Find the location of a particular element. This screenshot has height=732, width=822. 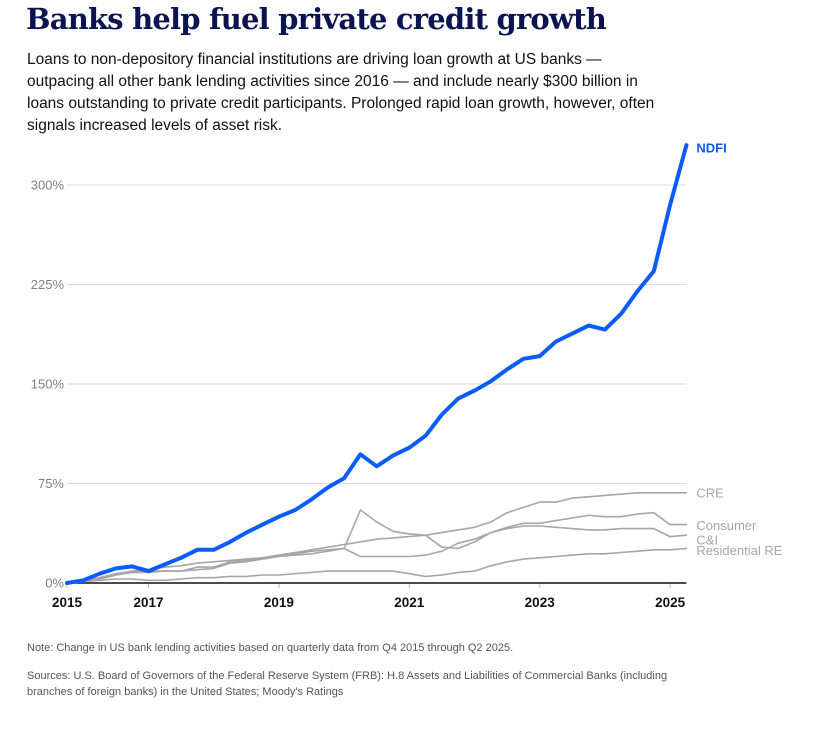

chart-title: Banks help fuel private credit growth is located at coordinates (316, 19).